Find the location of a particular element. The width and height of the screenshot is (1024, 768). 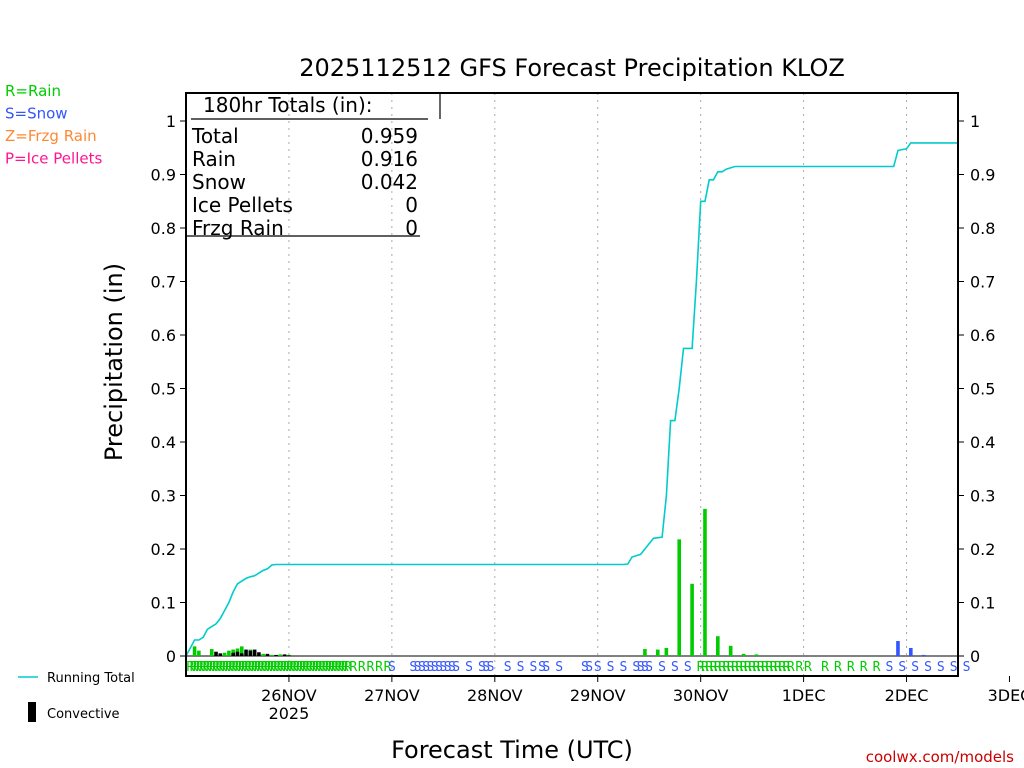

x-tick-label: 3DEC is located at coordinates (1006, 695).